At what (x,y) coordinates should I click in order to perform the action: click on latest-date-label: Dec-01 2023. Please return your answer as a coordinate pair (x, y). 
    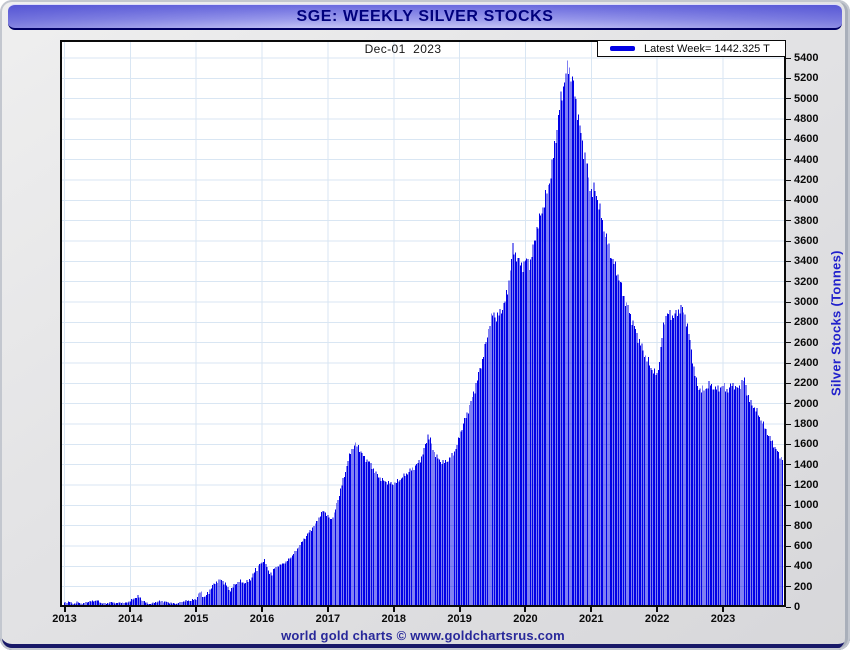
    Looking at the image, I should click on (403, 49).